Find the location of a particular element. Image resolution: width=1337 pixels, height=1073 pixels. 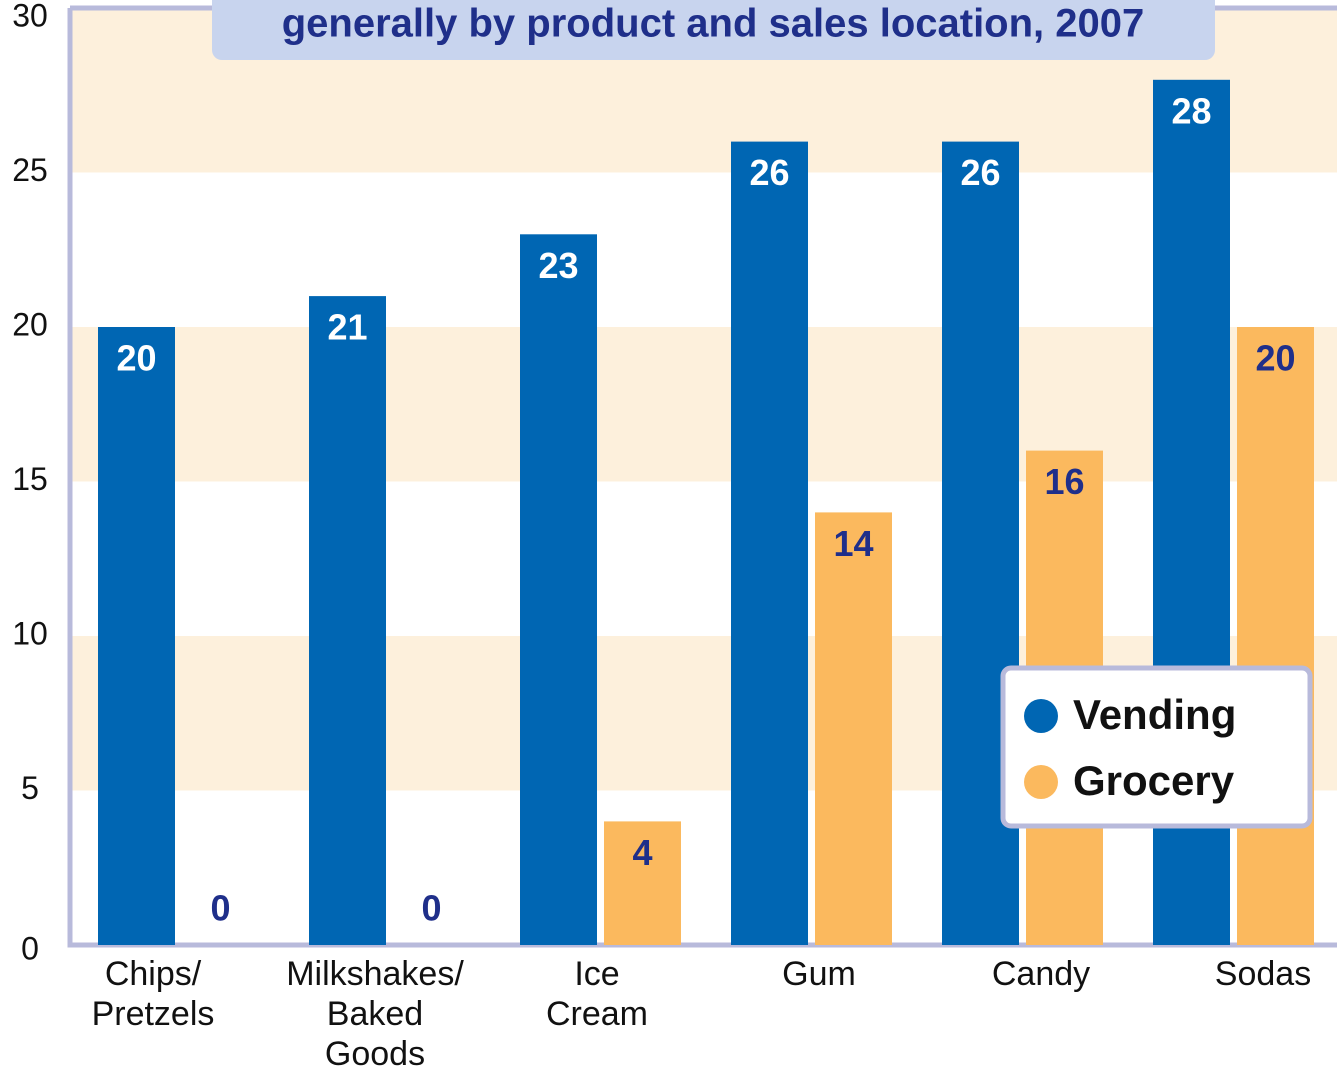

x-tick-label: Ice is located at coordinates (596, 974).